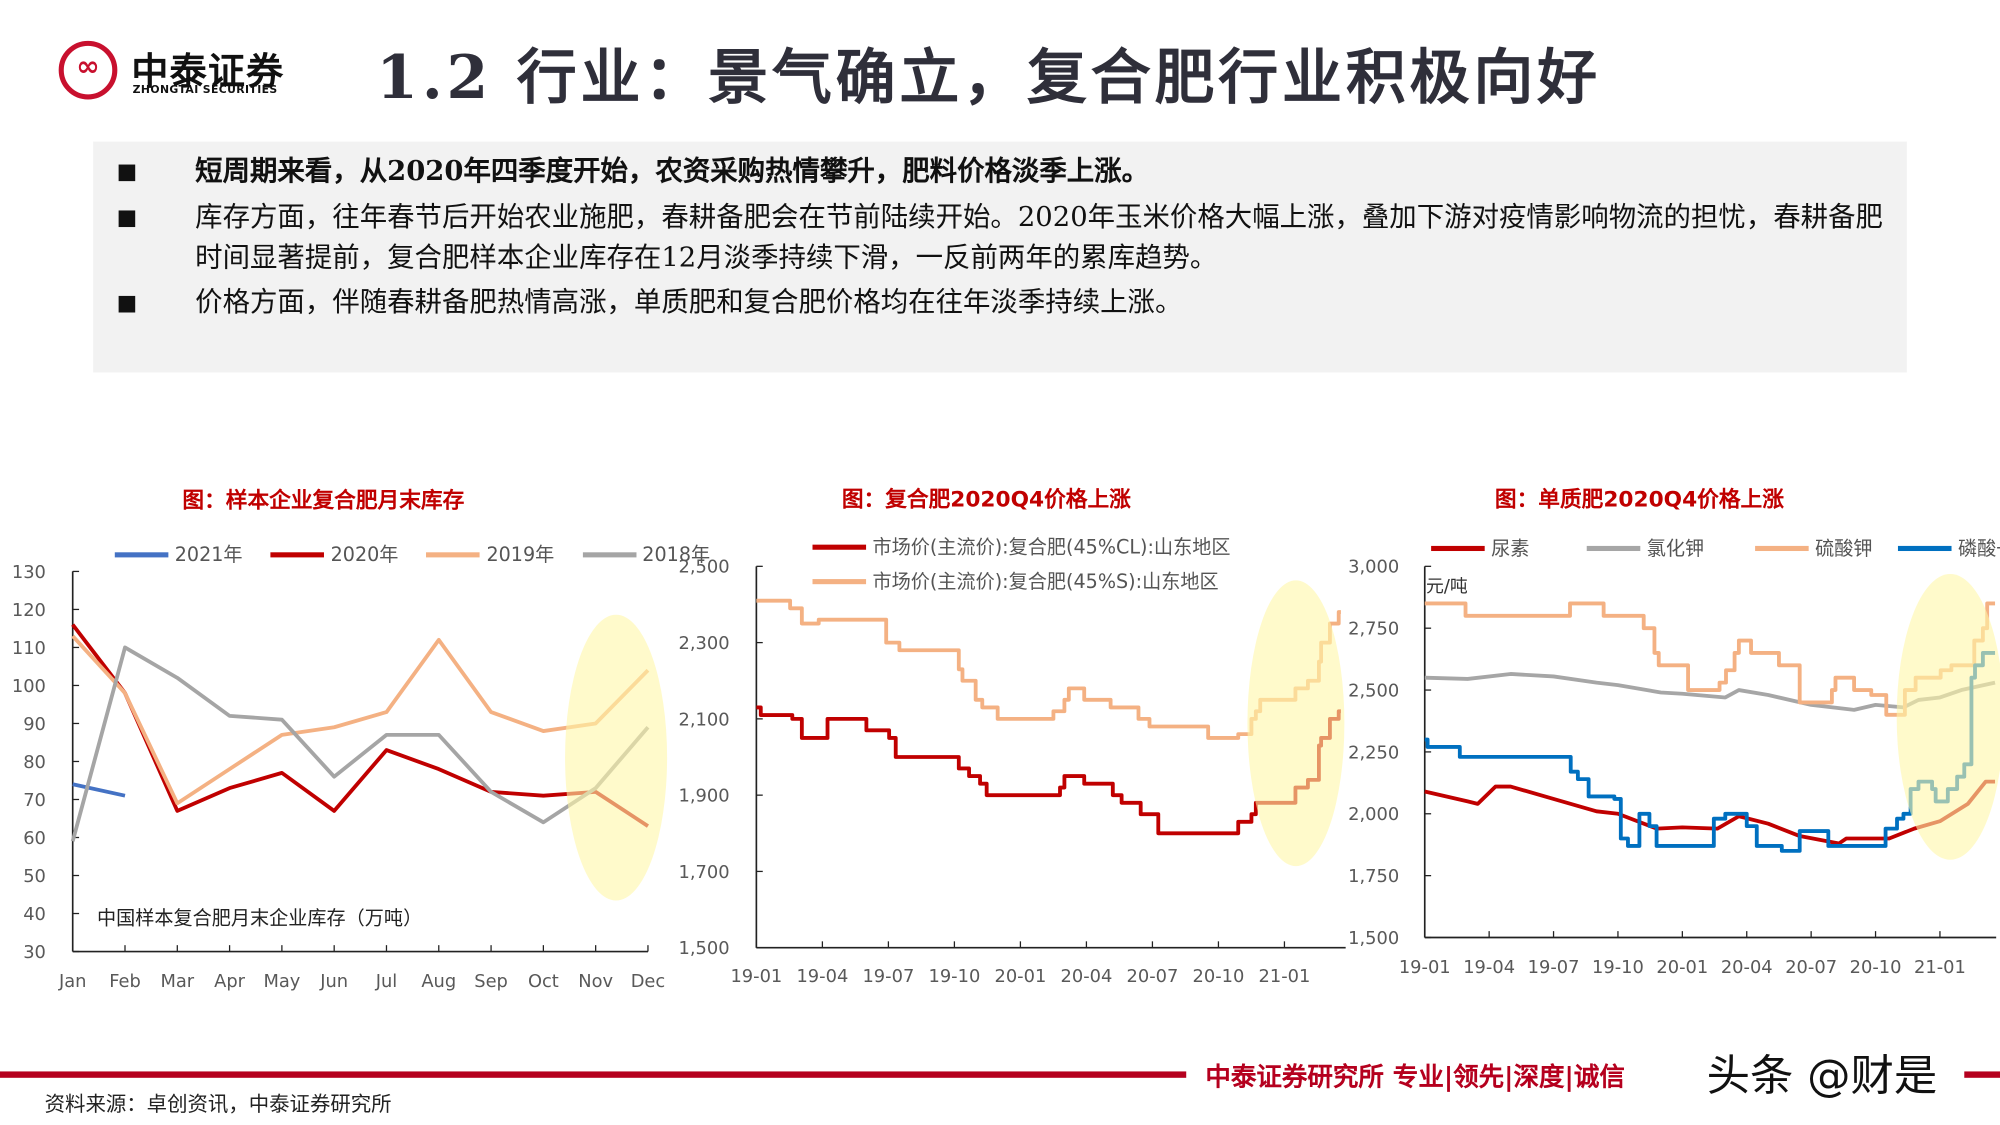 This screenshot has height=1125, width=2000. I want to click on page-title: 1.2 行业：景气确立，复合肥行业积极向好, so click(988, 78).